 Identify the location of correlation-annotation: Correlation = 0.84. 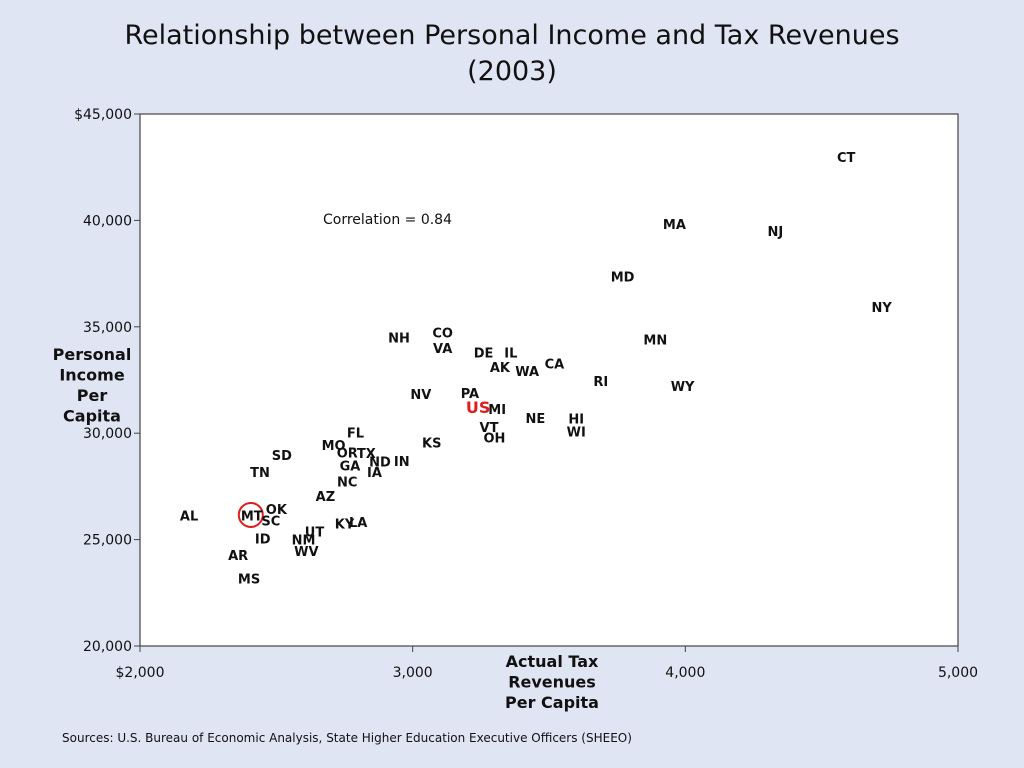
(387, 220).